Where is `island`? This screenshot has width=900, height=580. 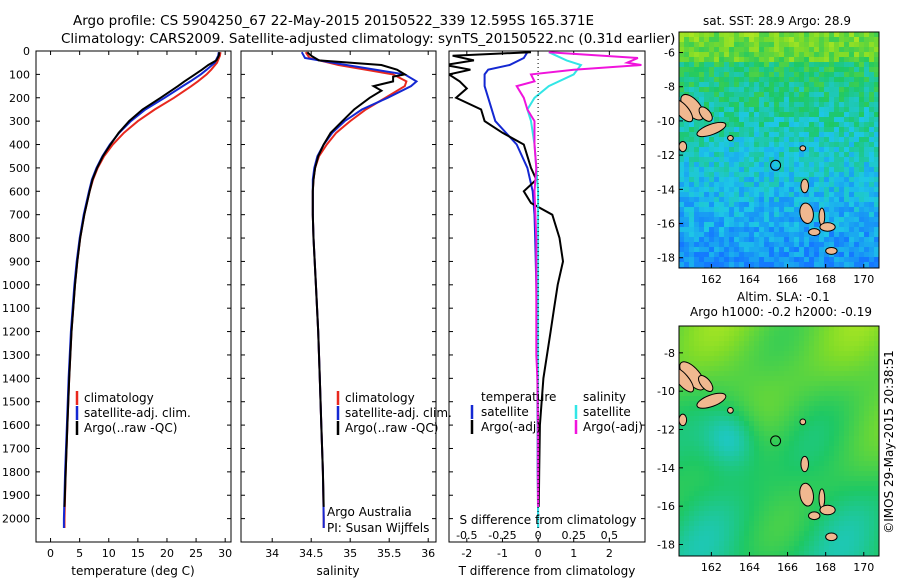
island is located at coordinates (805, 186).